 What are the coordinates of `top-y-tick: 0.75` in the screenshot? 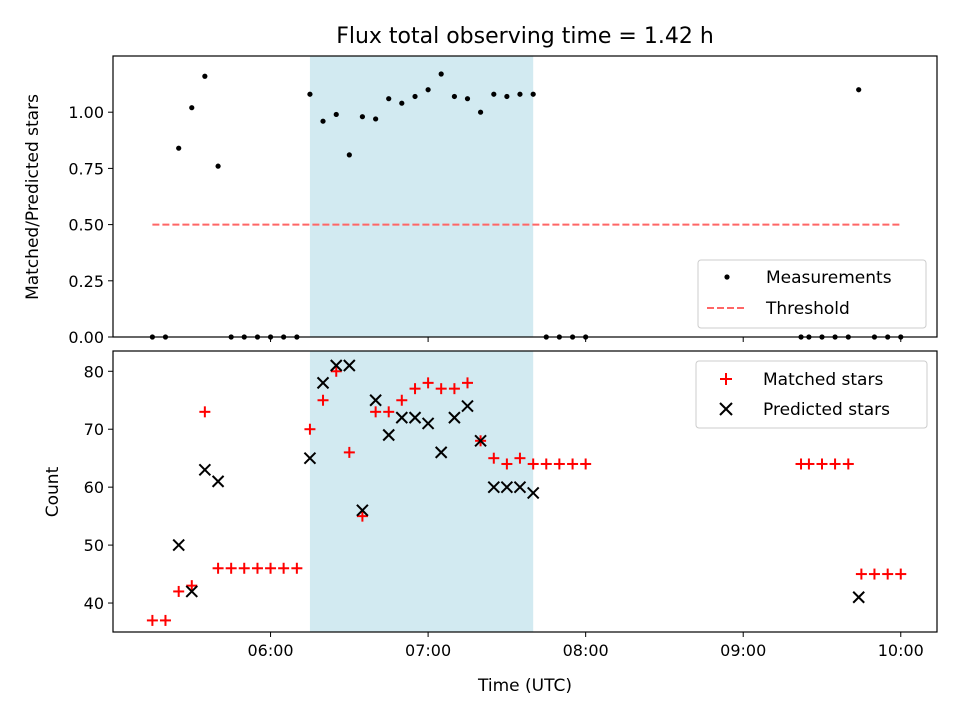 It's located at (90, 168).